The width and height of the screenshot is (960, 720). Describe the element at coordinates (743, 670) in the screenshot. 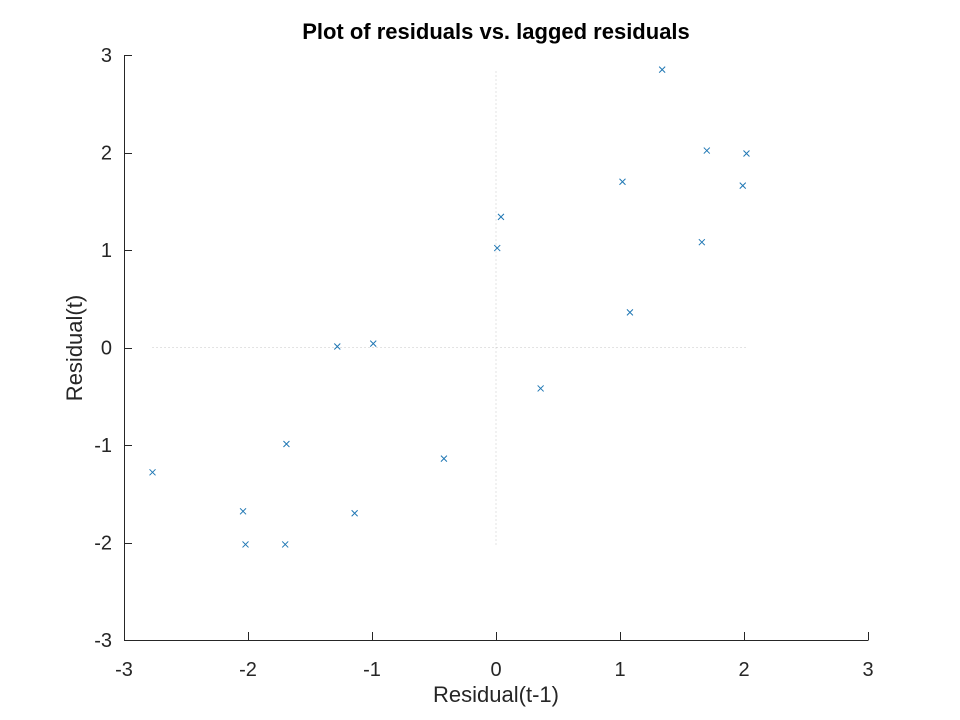

I see `x-tick-label: 2` at that location.